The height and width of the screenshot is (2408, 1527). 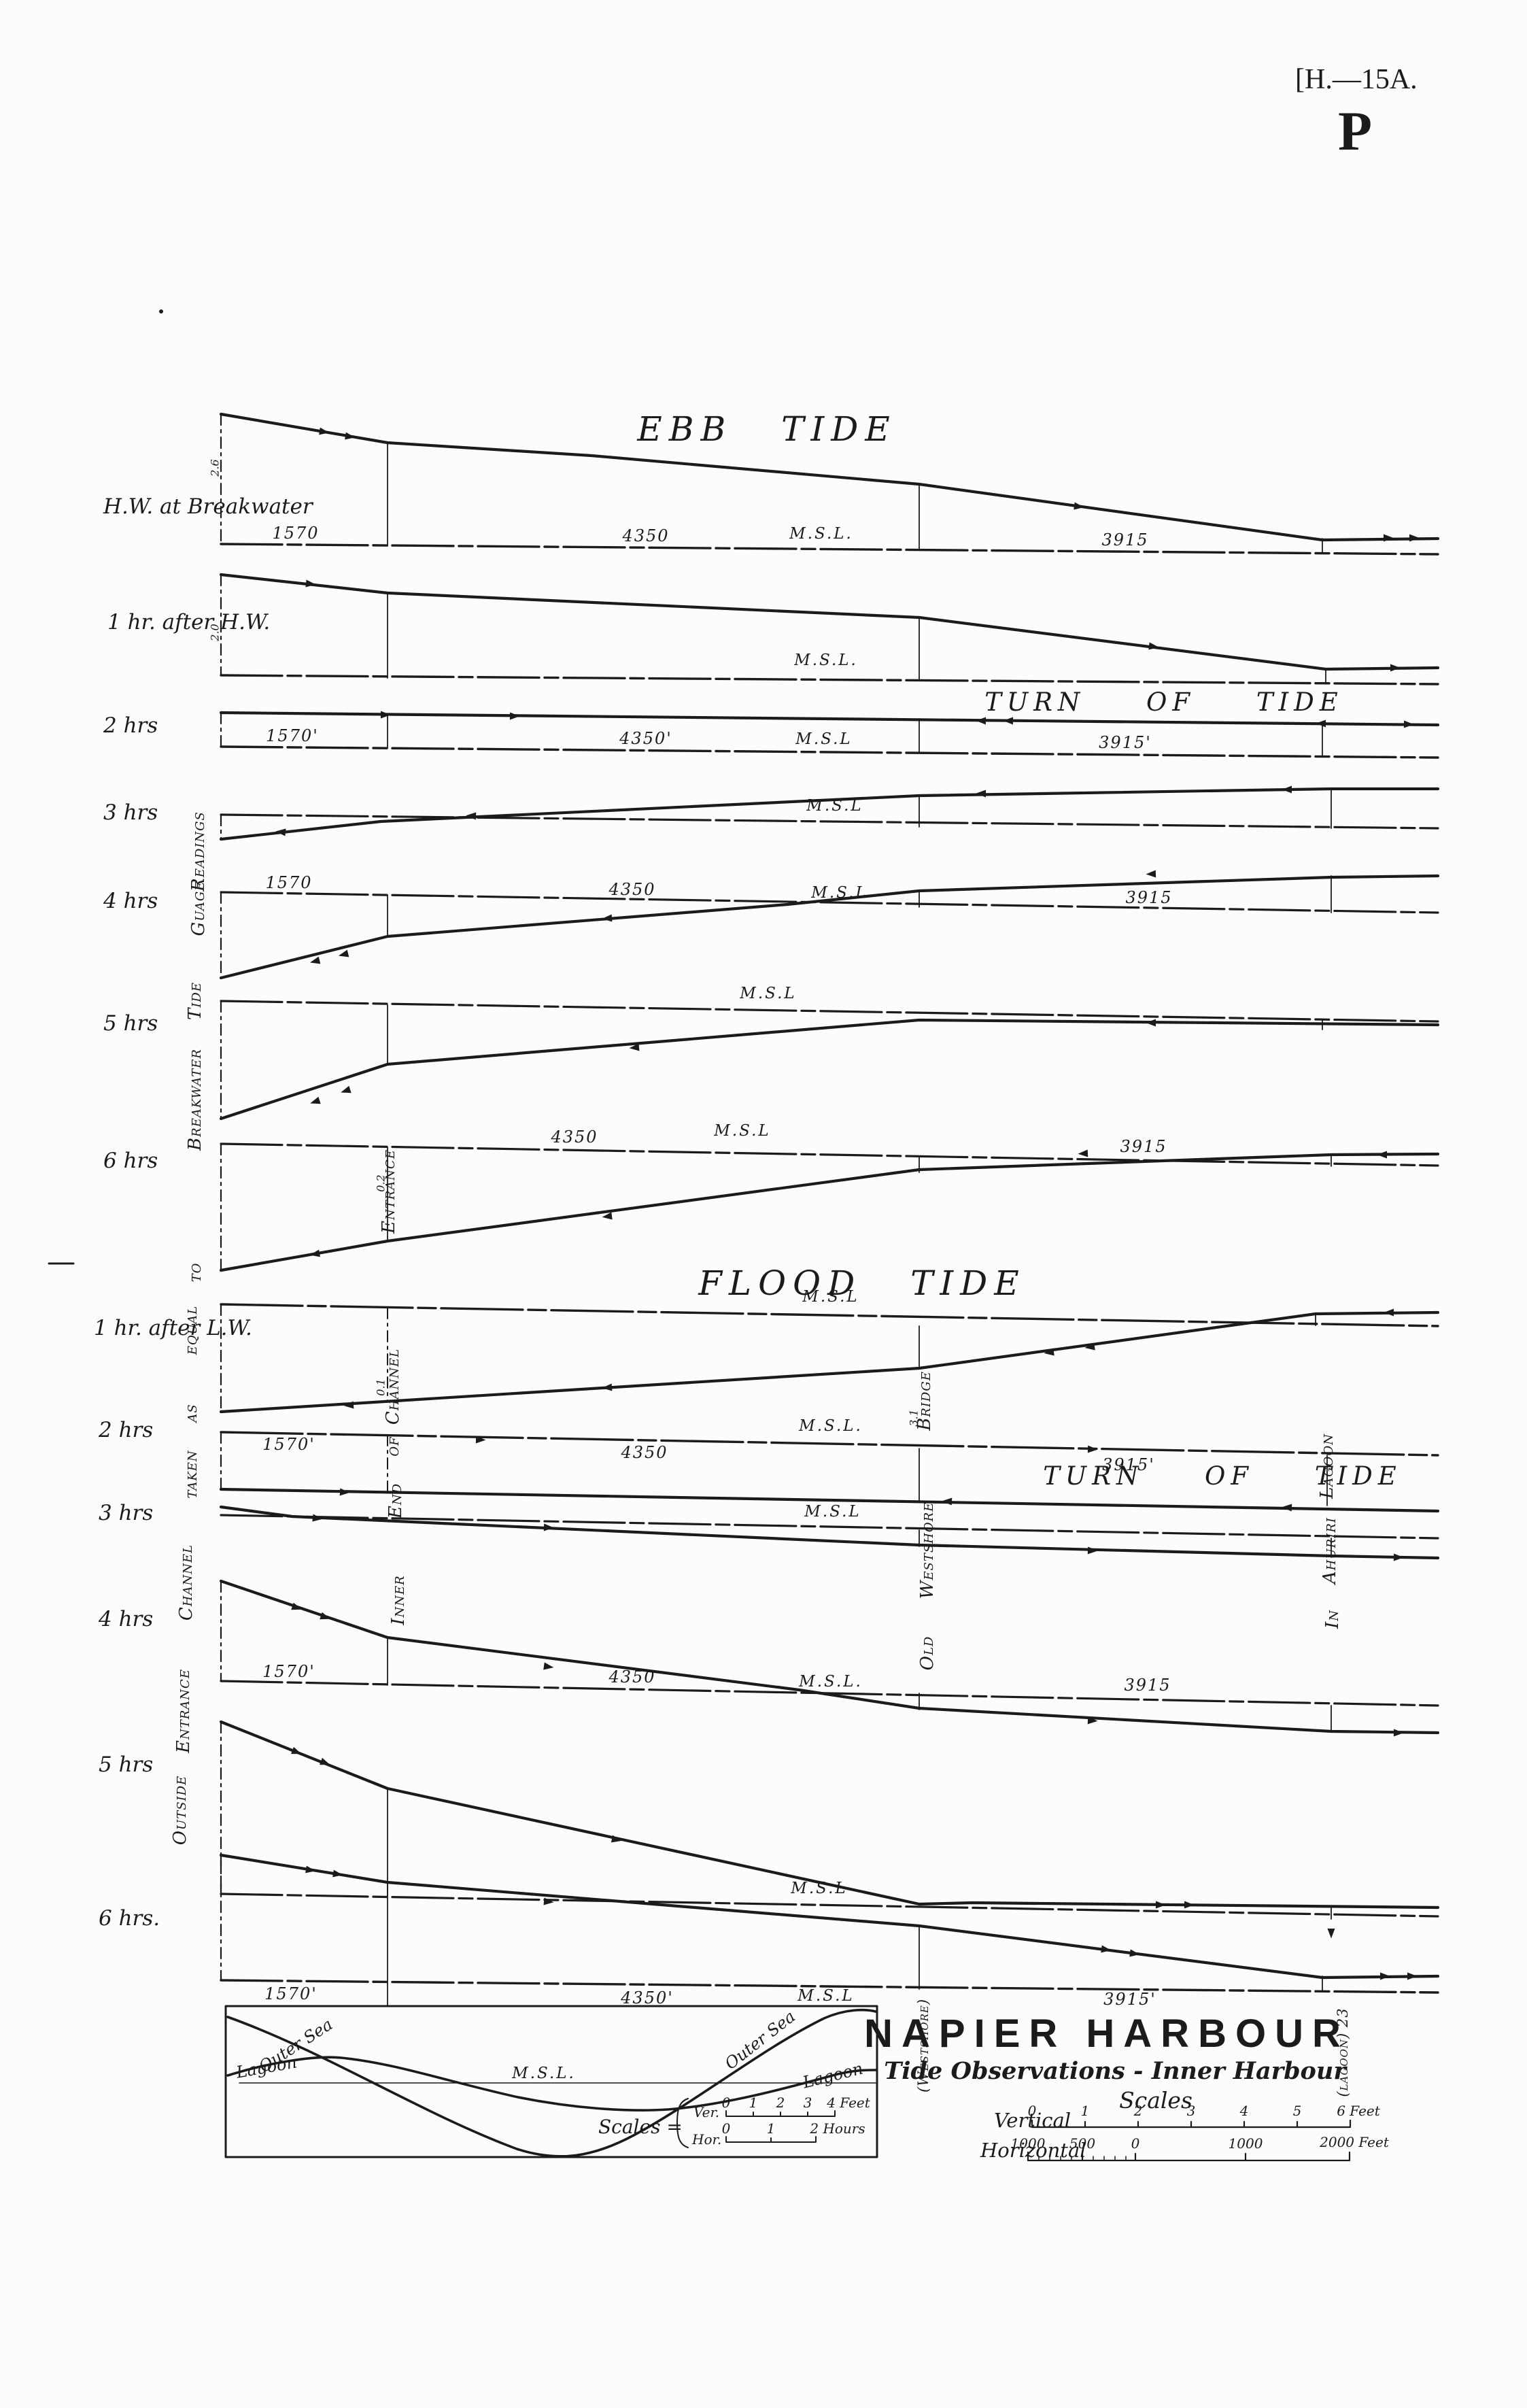 I want to click on sheet-title: NAPIER HARBOUR, so click(x=1107, y=2034).